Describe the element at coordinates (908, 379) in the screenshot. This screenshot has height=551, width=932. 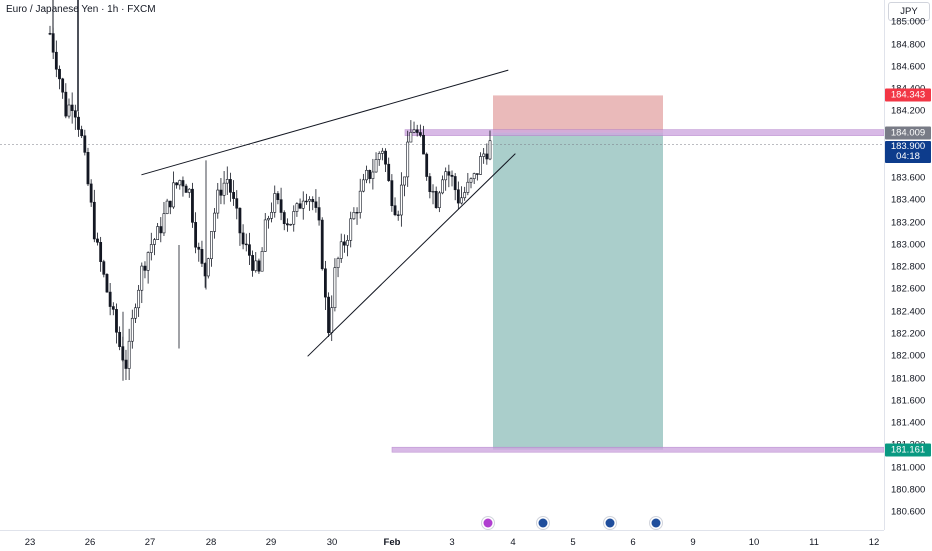
I see `price-tick-label: 181.800` at that location.